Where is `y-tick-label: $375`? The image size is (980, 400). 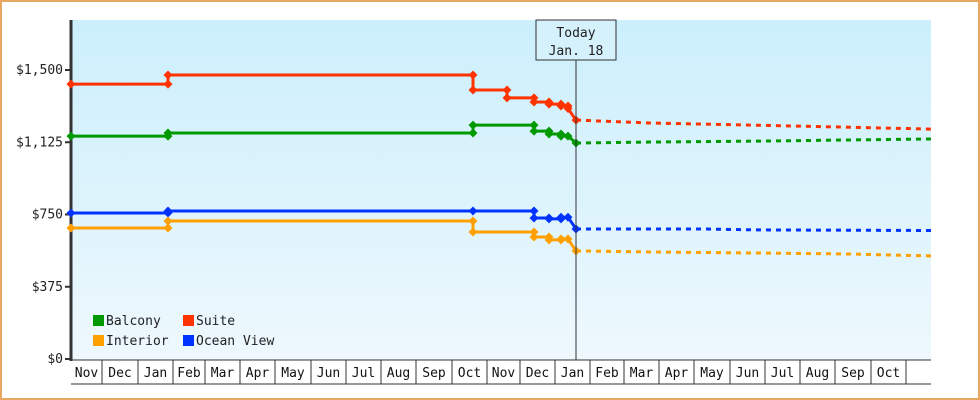
y-tick-label: $375 is located at coordinates (47, 287).